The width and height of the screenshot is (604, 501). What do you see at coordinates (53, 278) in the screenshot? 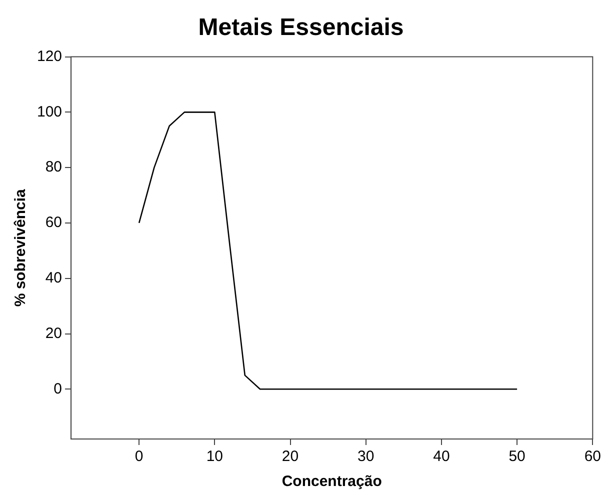
I see `y-tick-label: 40` at bounding box center [53, 278].